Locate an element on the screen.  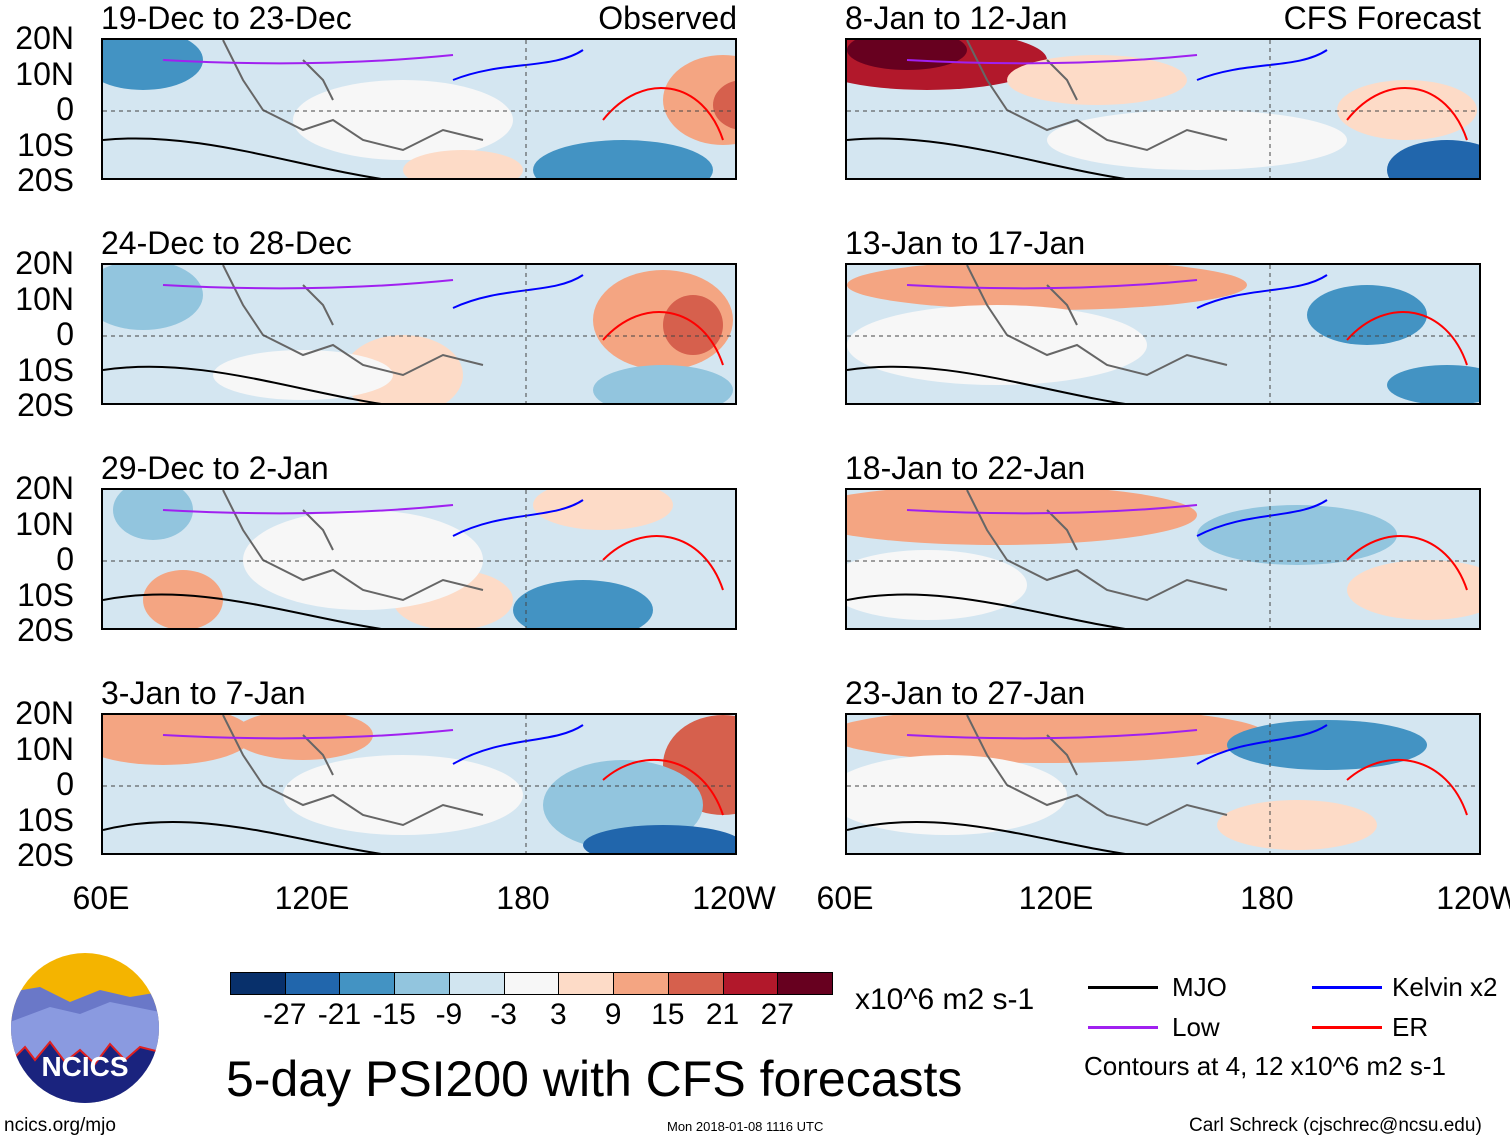
panel-title: 8-Jan to 12-Jan is located at coordinates (956, 18).